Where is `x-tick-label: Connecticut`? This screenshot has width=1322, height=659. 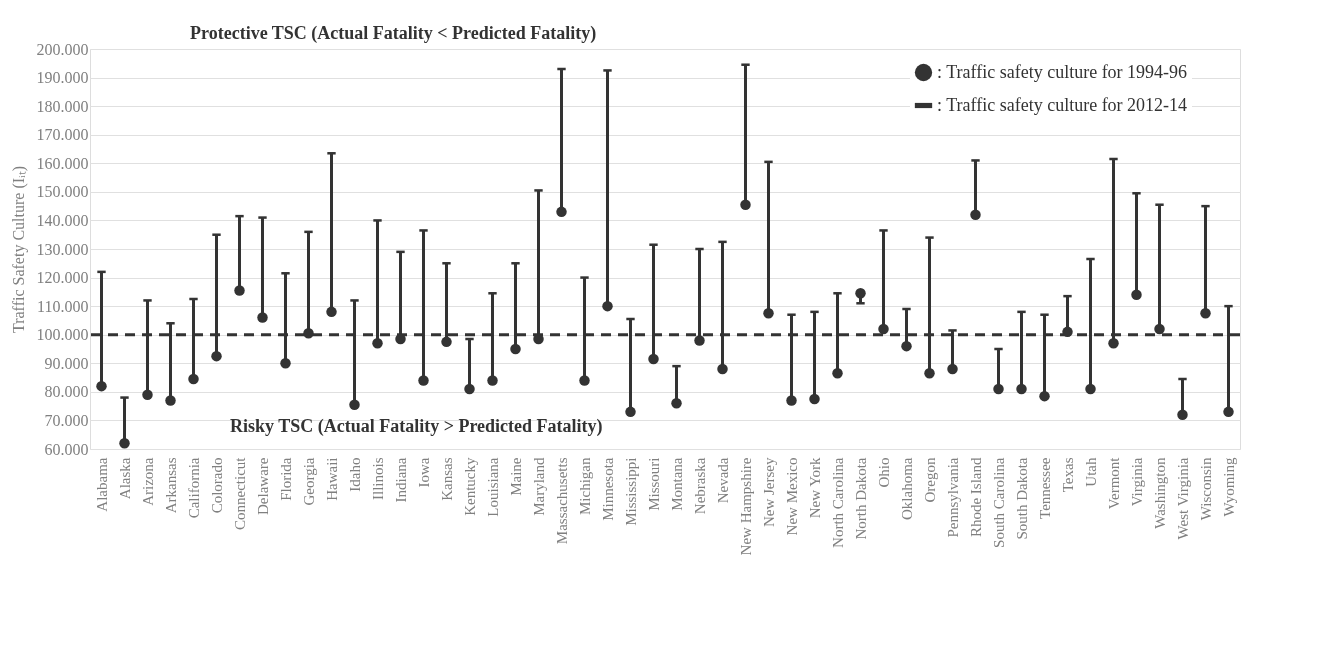
x-tick-label: Connecticut is located at coordinates (239, 493).